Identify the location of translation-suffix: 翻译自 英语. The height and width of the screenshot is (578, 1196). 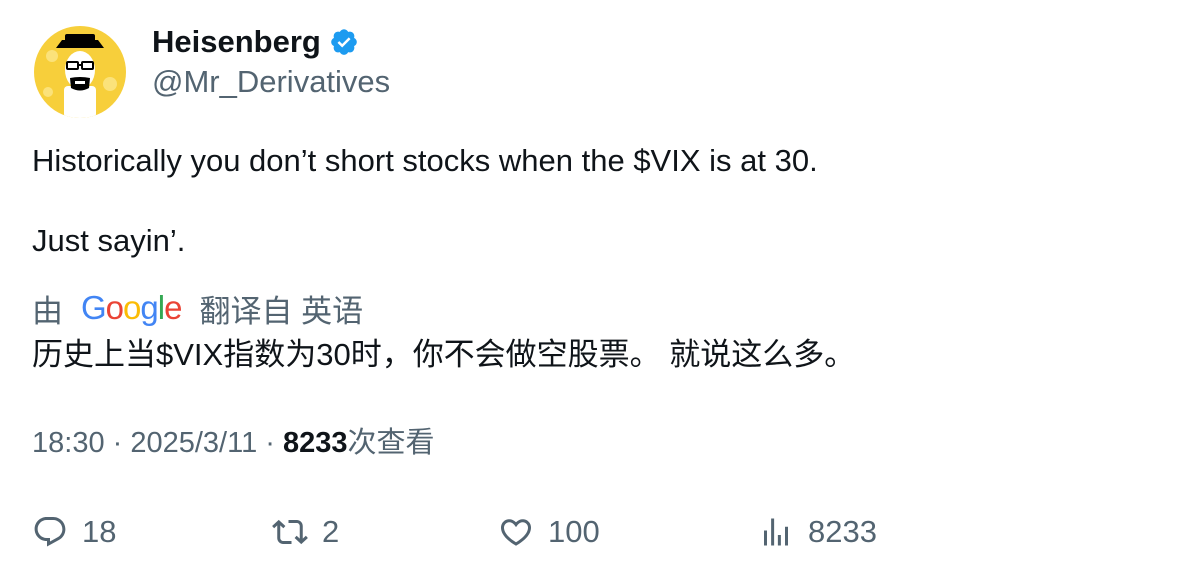
(281, 311).